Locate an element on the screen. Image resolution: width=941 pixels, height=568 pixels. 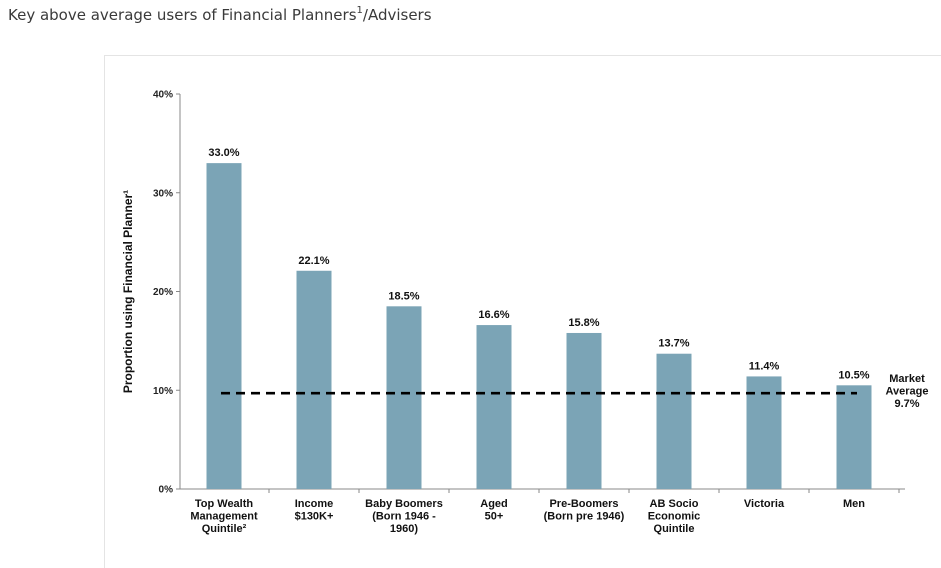
category-label: AB Socio is located at coordinates (674, 504).